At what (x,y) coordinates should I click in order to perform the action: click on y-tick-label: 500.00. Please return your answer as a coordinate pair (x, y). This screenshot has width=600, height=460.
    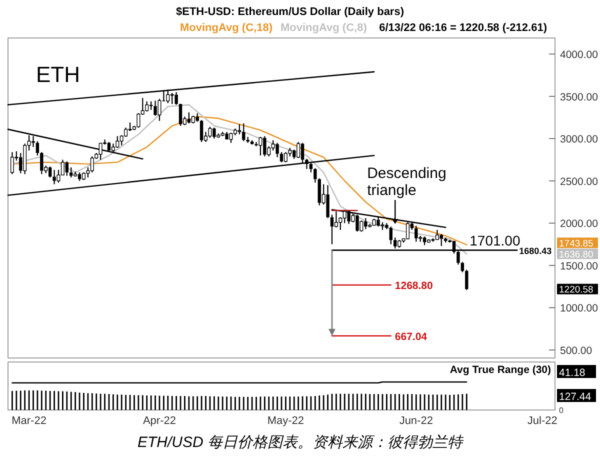
    Looking at the image, I should click on (576, 350).